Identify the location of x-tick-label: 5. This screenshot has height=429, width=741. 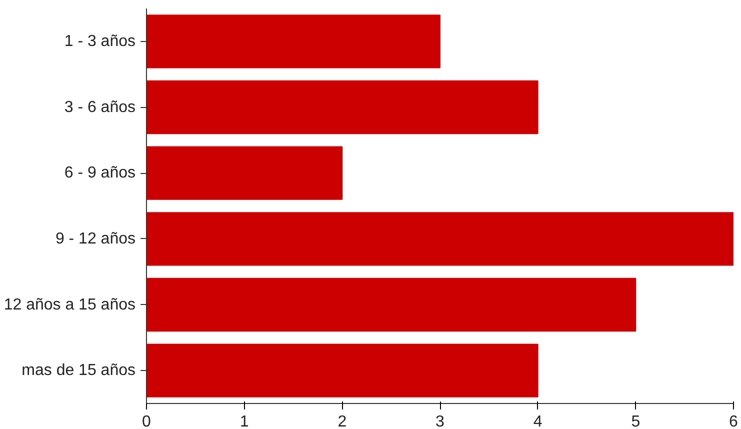
(635, 421).